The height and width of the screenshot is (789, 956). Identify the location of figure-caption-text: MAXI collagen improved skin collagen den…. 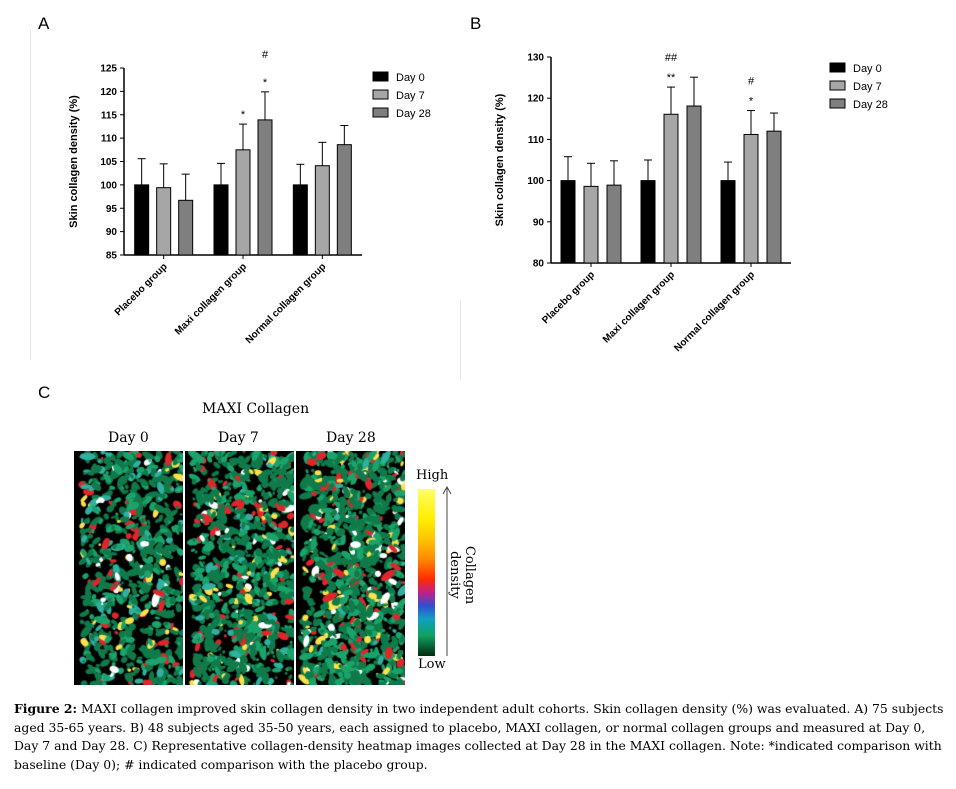
(479, 736).